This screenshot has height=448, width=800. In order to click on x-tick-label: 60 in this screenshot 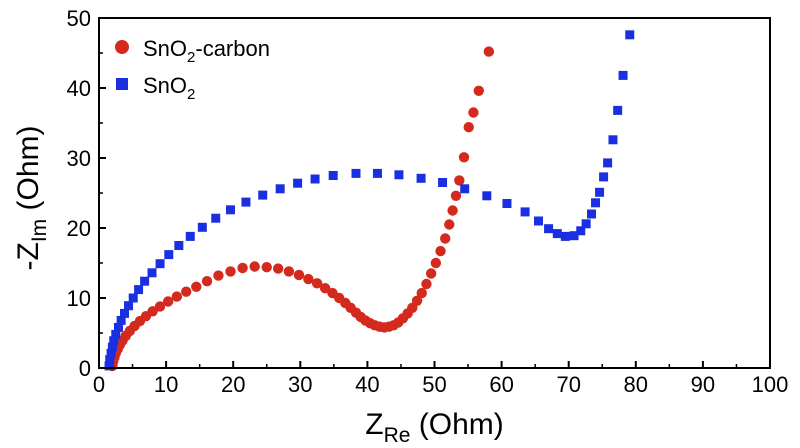, I will do `click(501, 384)`.